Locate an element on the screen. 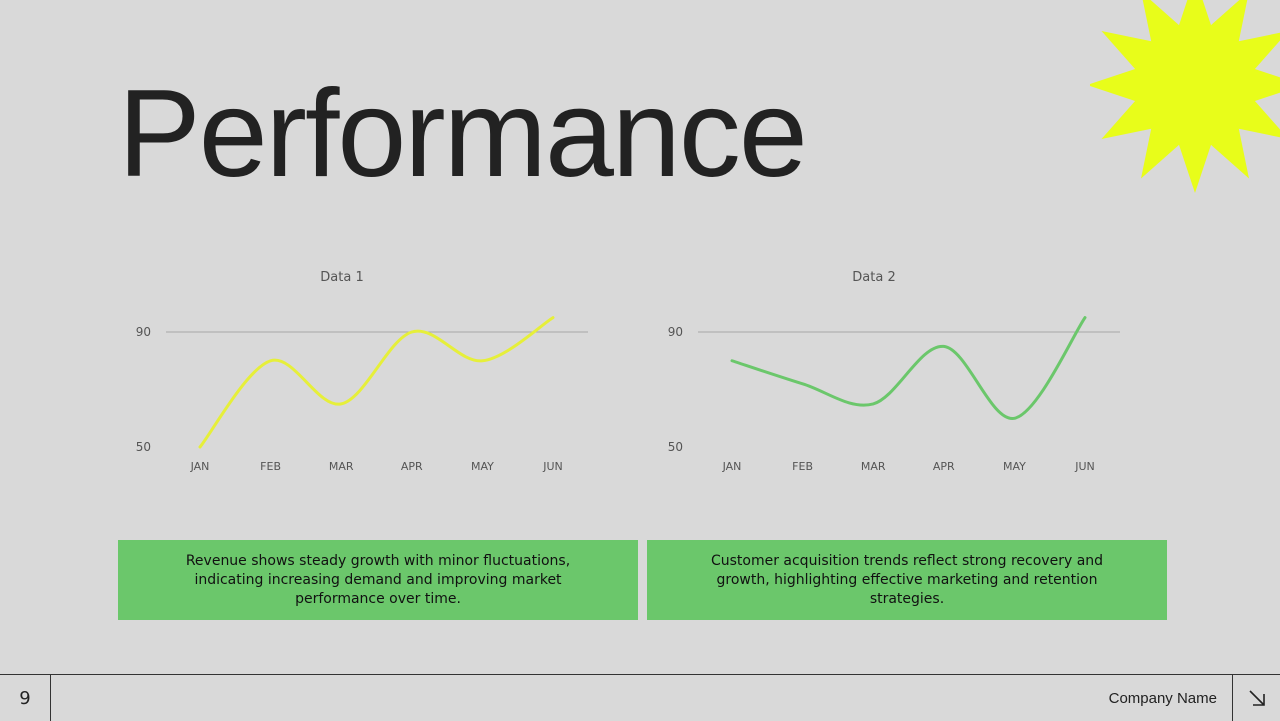  starburst-shape is located at coordinates (1185, 96).